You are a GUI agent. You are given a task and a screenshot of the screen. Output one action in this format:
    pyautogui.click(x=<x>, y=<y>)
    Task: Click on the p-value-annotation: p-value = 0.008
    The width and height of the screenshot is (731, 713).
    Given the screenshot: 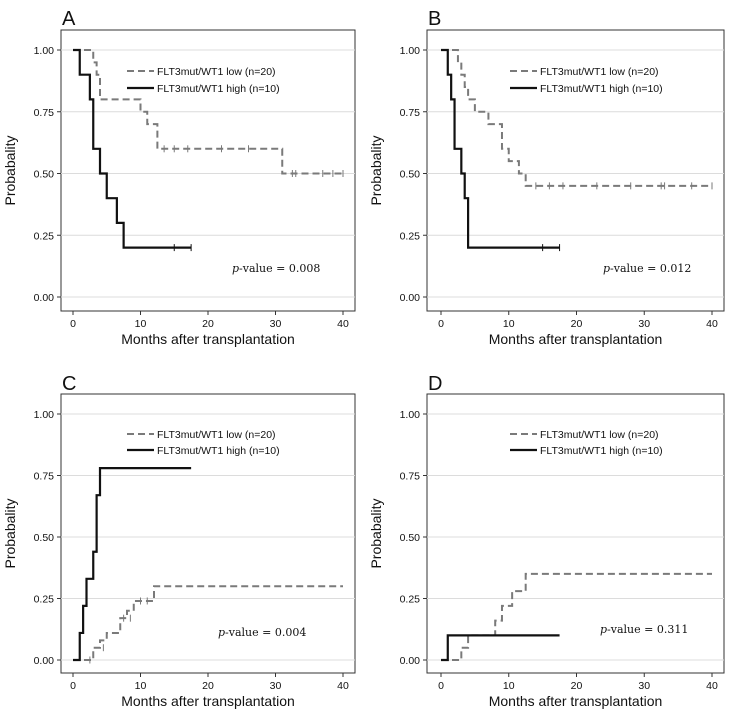 What is the action you would take?
    pyautogui.click(x=276, y=268)
    